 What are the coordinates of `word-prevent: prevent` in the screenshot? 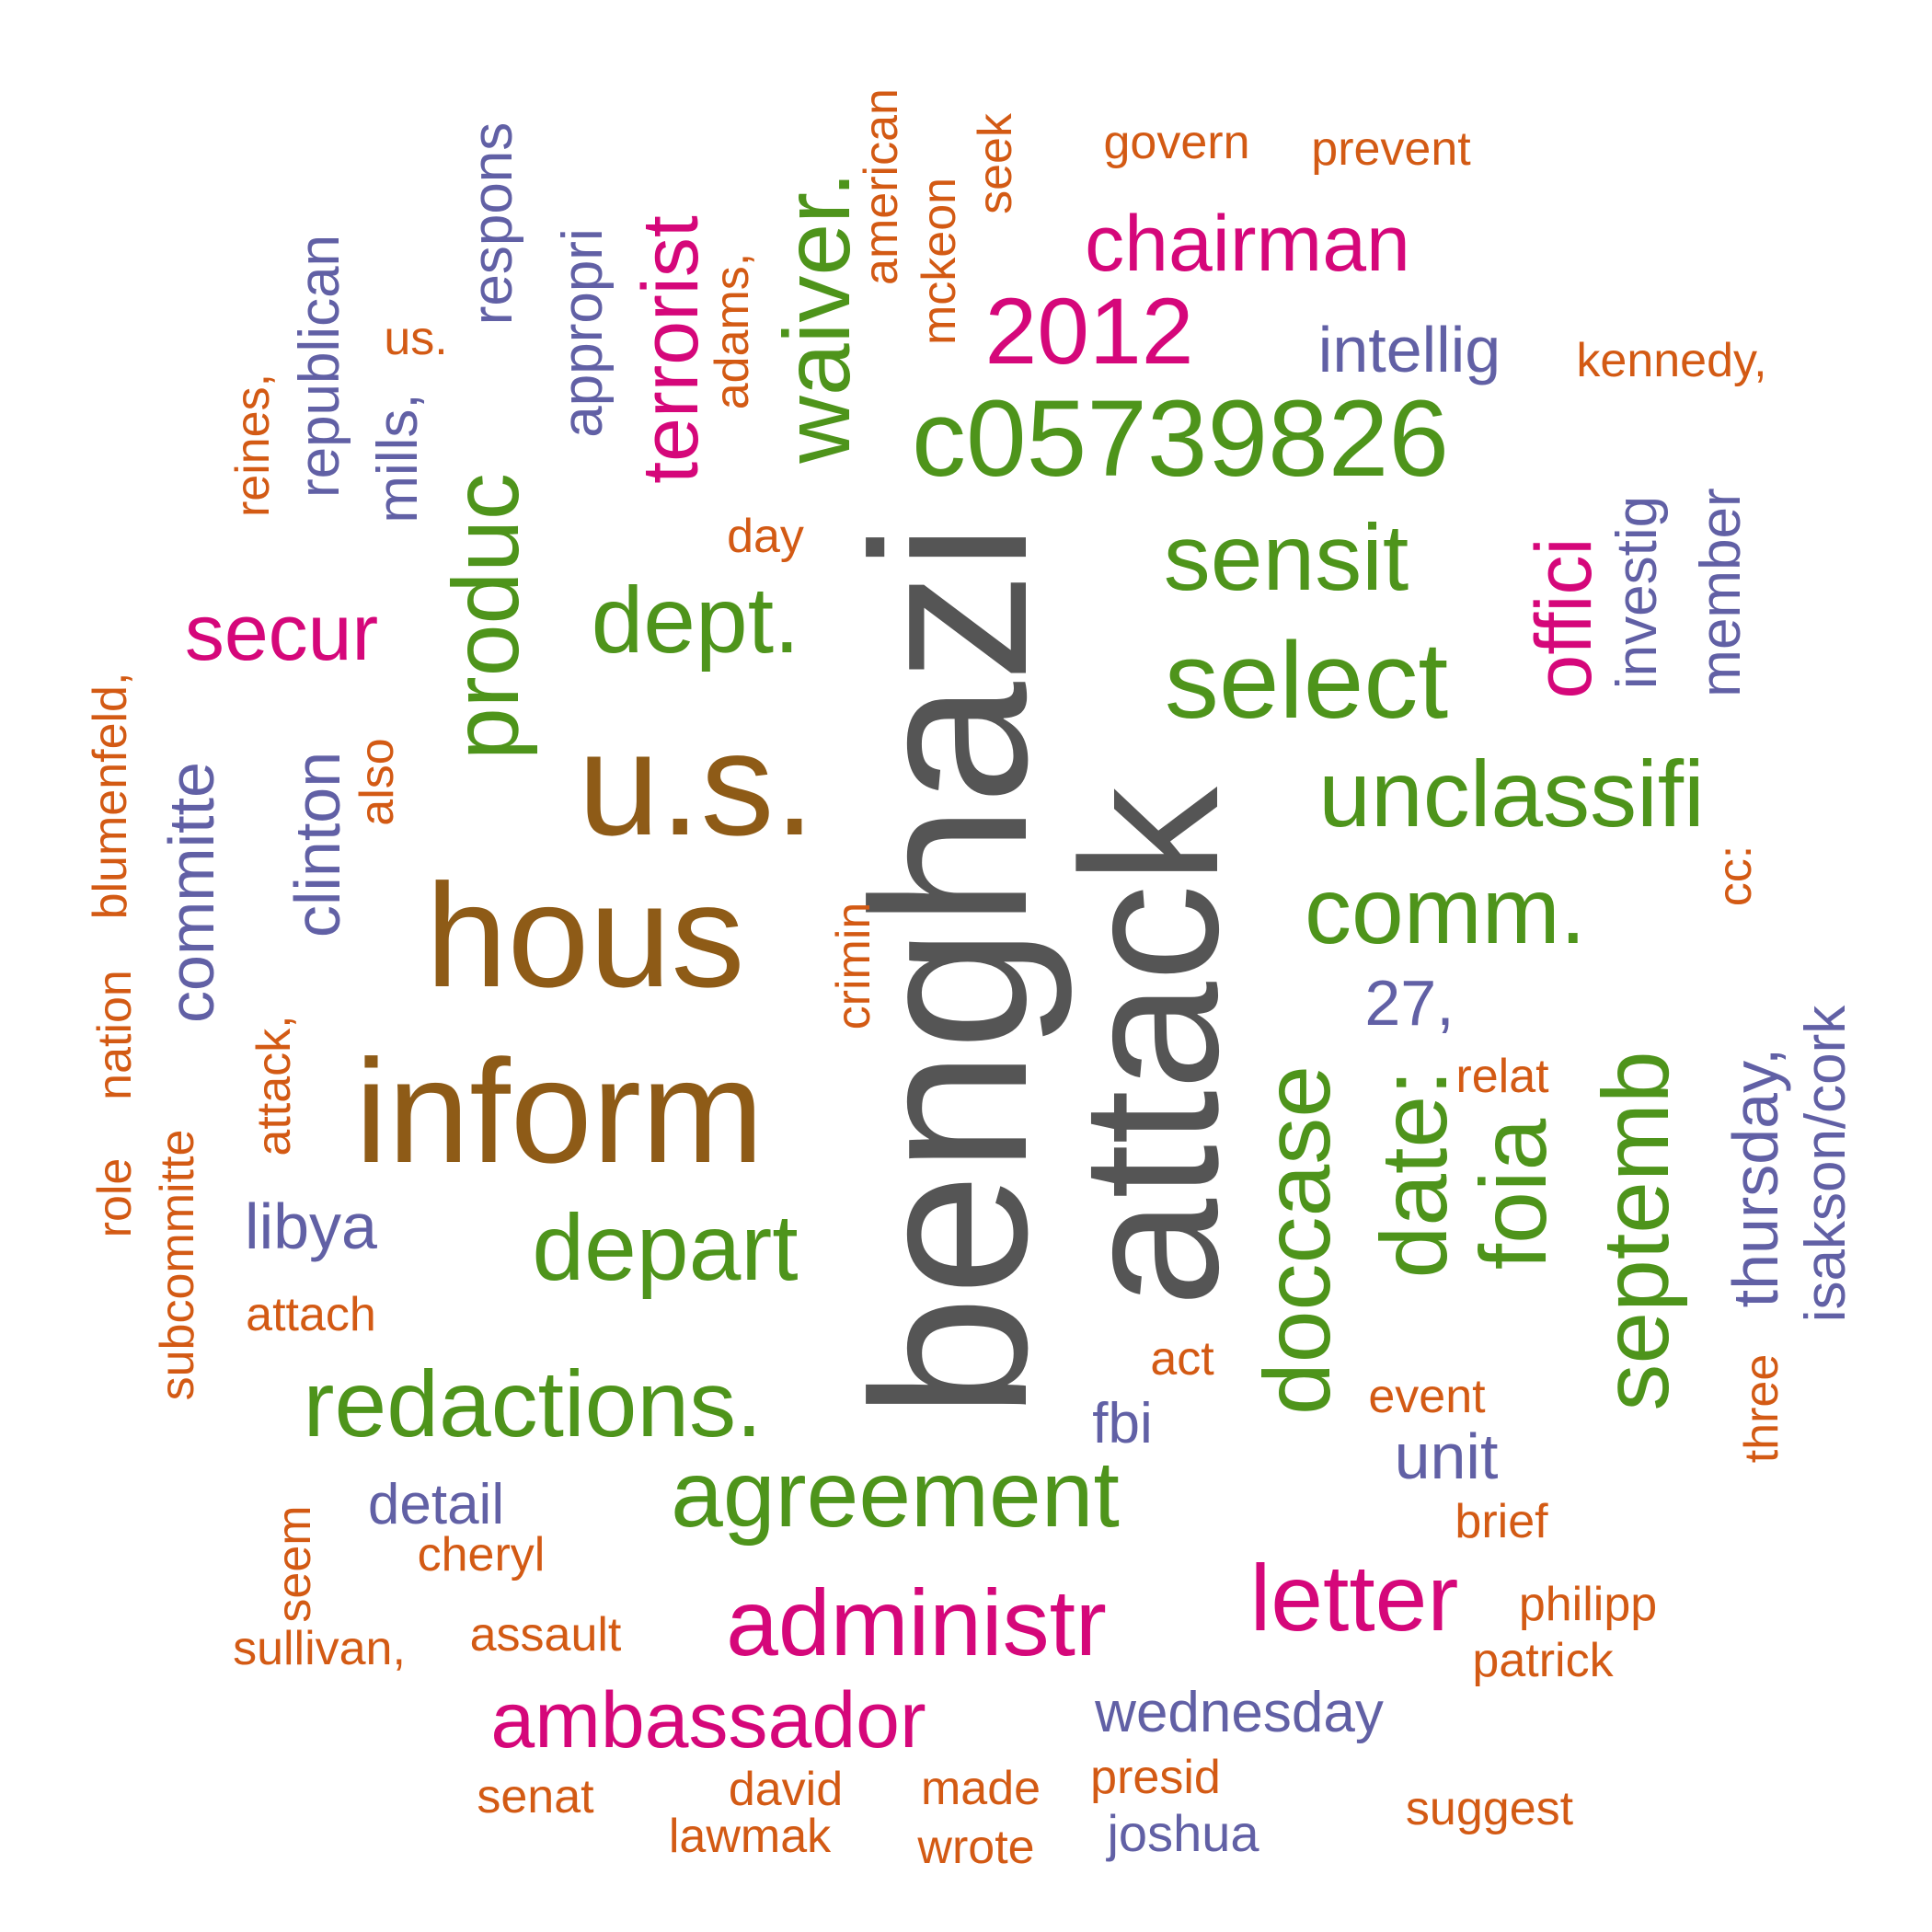 It's located at (1391, 149).